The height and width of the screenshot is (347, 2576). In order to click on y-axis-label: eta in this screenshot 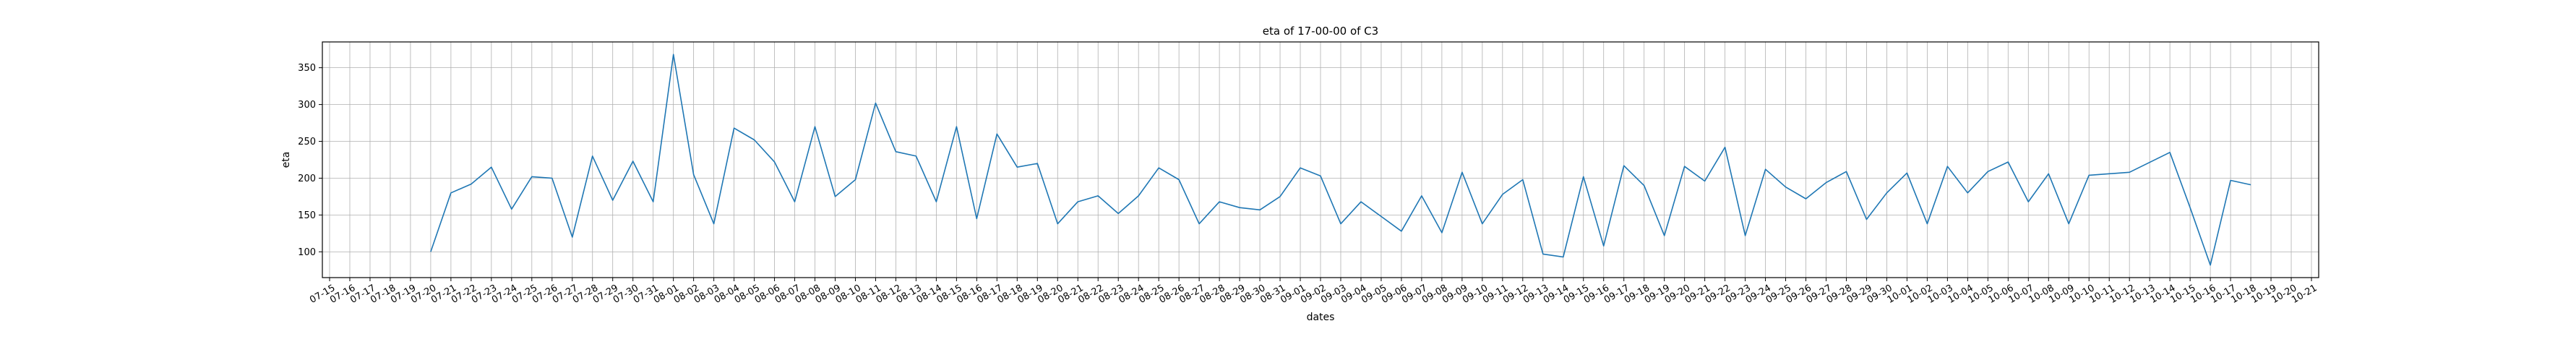, I will do `click(286, 160)`.